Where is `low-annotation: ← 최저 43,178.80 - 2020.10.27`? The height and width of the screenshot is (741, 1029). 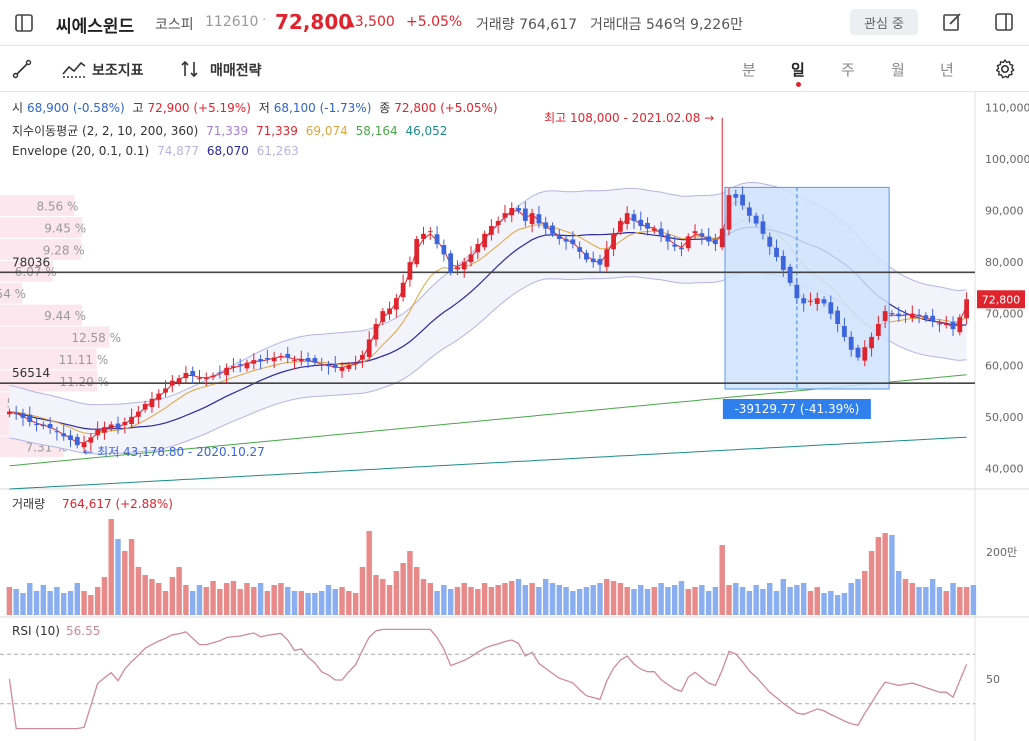 low-annotation: ← 최저 43,178.80 - 2020.10.27 is located at coordinates (174, 452).